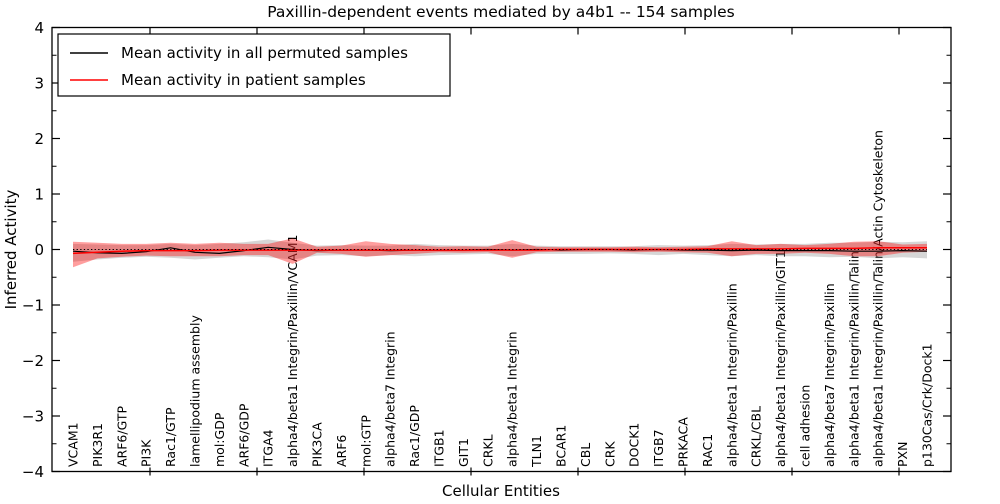  I want to click on y-tick-label: 3, so click(39, 84).